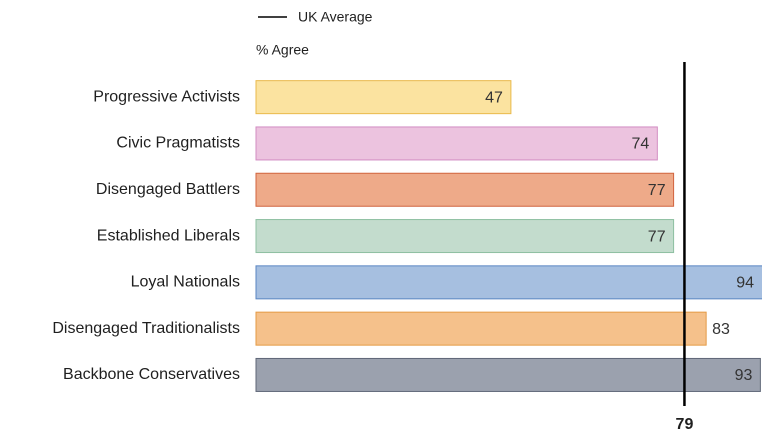 This screenshot has height=443, width=762. I want to click on value-label: 94, so click(745, 283).